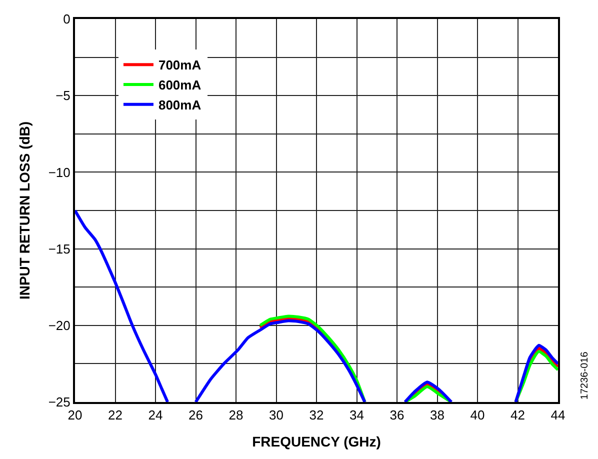  Describe the element at coordinates (397, 415) in the screenshot. I see `x-tick-label: 36` at that location.